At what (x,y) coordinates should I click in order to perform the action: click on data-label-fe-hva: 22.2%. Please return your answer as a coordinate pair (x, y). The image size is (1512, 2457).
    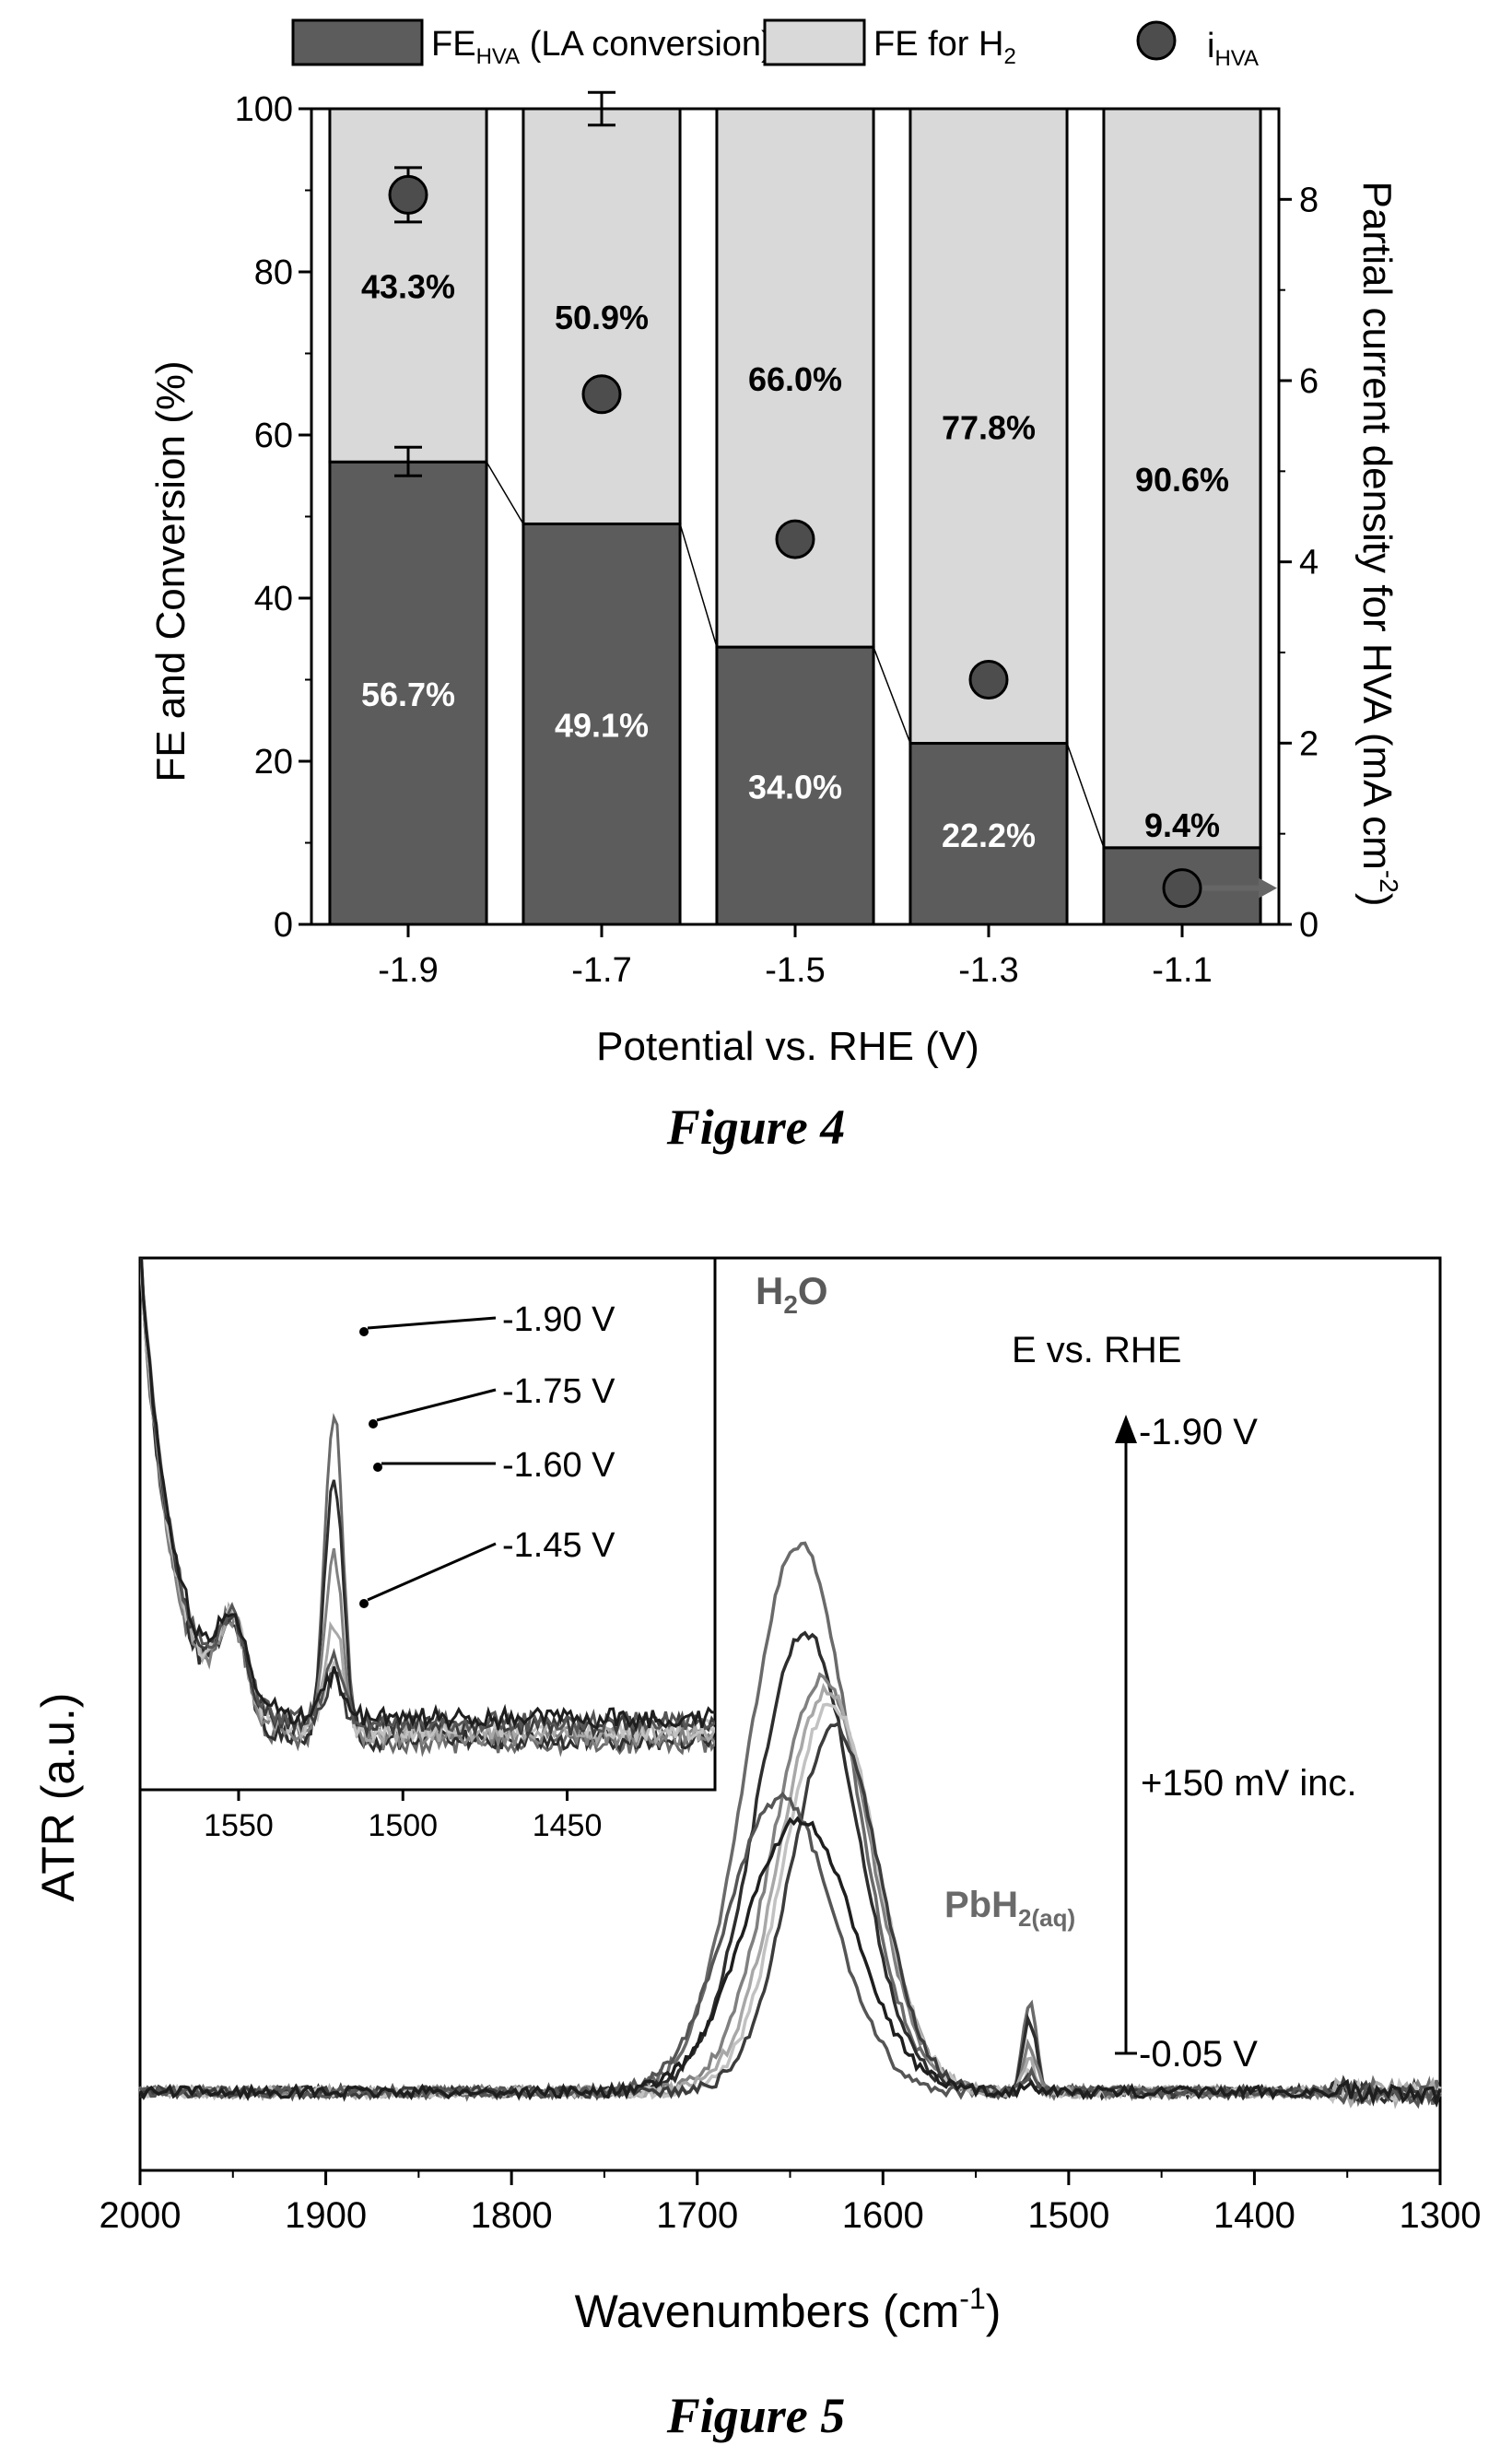
    Looking at the image, I should click on (989, 835).